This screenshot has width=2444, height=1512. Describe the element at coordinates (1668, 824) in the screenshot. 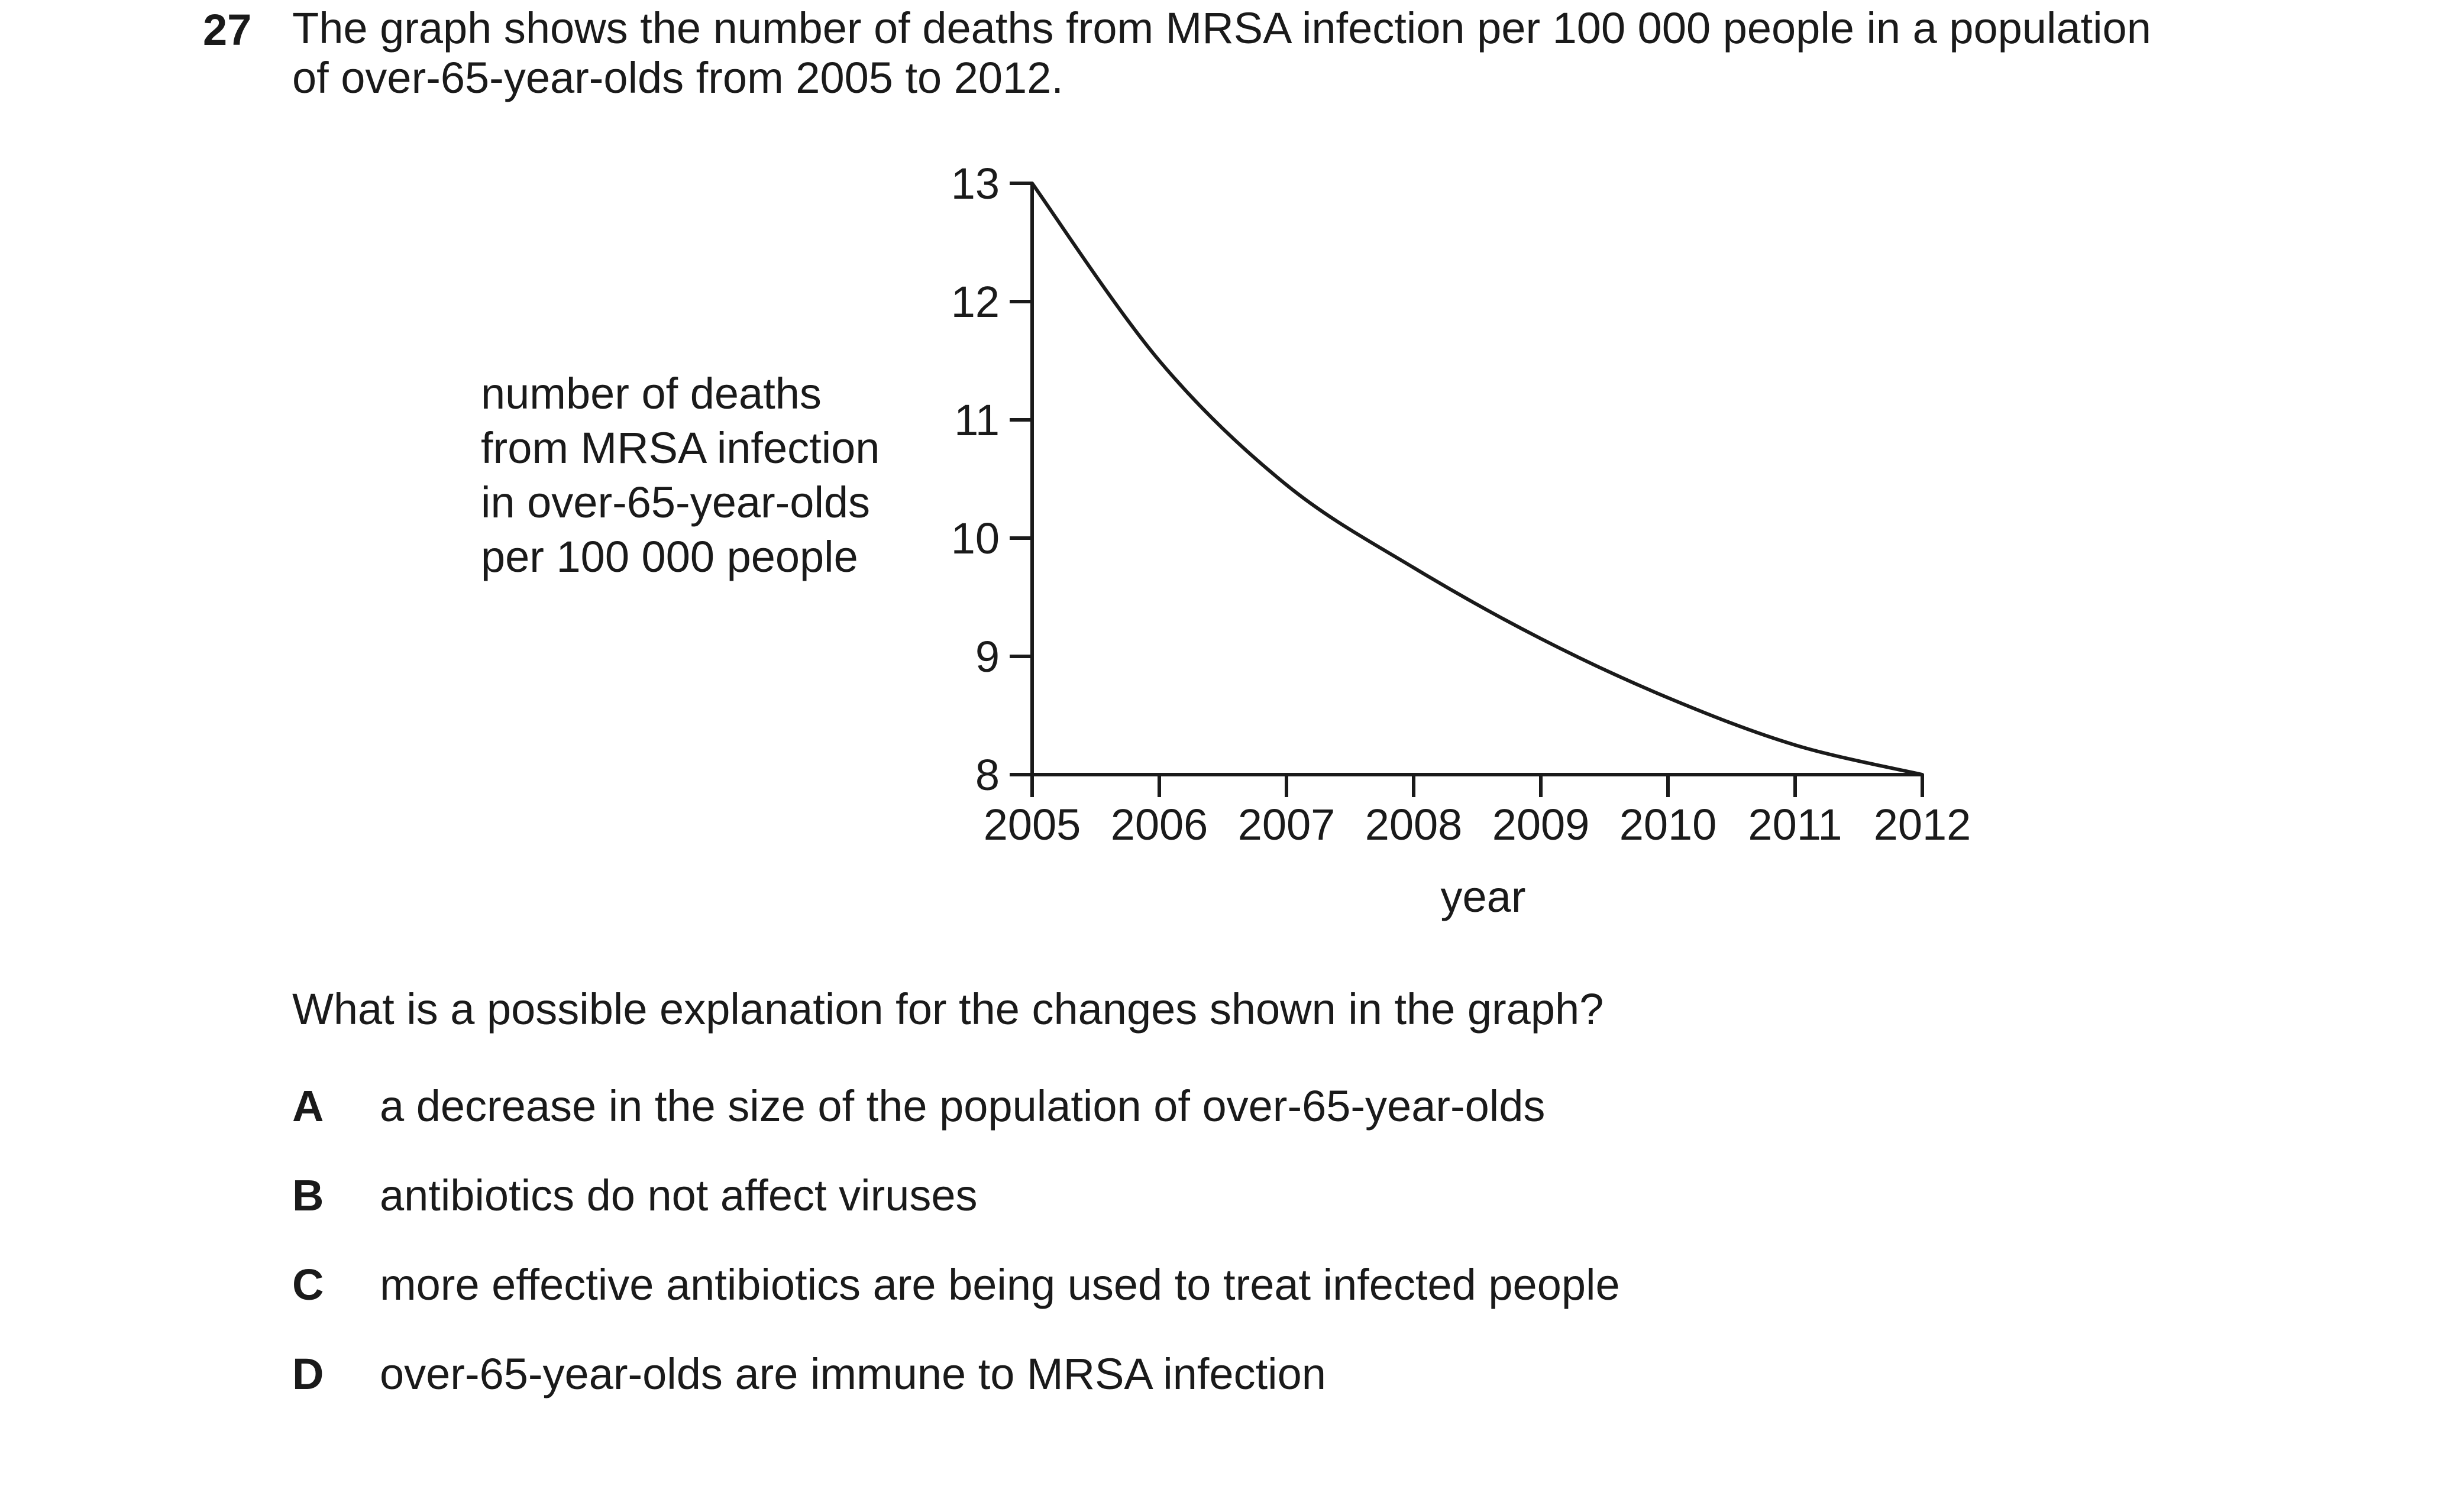

I see `x-tick-label: 2010` at that location.